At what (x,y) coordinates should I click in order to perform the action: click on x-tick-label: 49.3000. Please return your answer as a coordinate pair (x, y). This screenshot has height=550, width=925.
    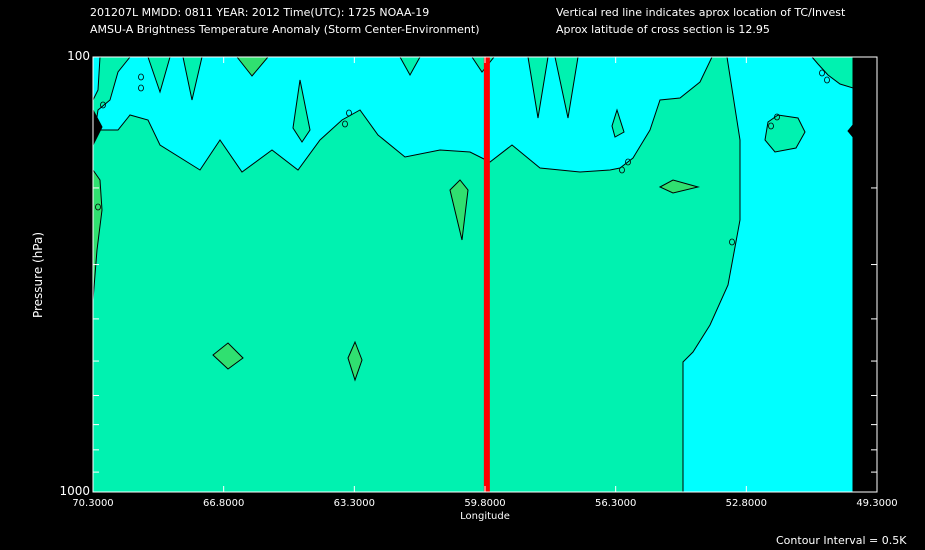
    Looking at the image, I should click on (877, 503).